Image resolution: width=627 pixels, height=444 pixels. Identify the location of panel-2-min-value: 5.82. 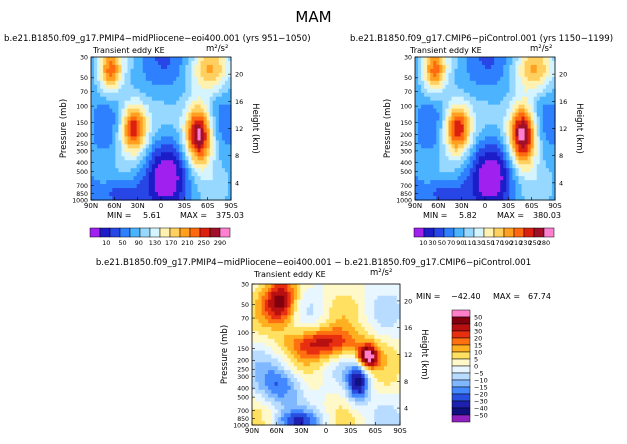
(468, 215).